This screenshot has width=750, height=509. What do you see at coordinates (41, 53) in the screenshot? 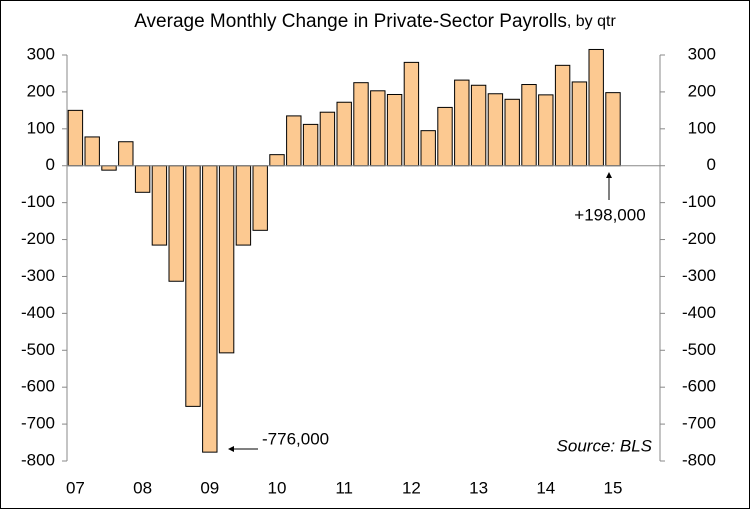
I see `y-tick-label: 300` at bounding box center [41, 53].